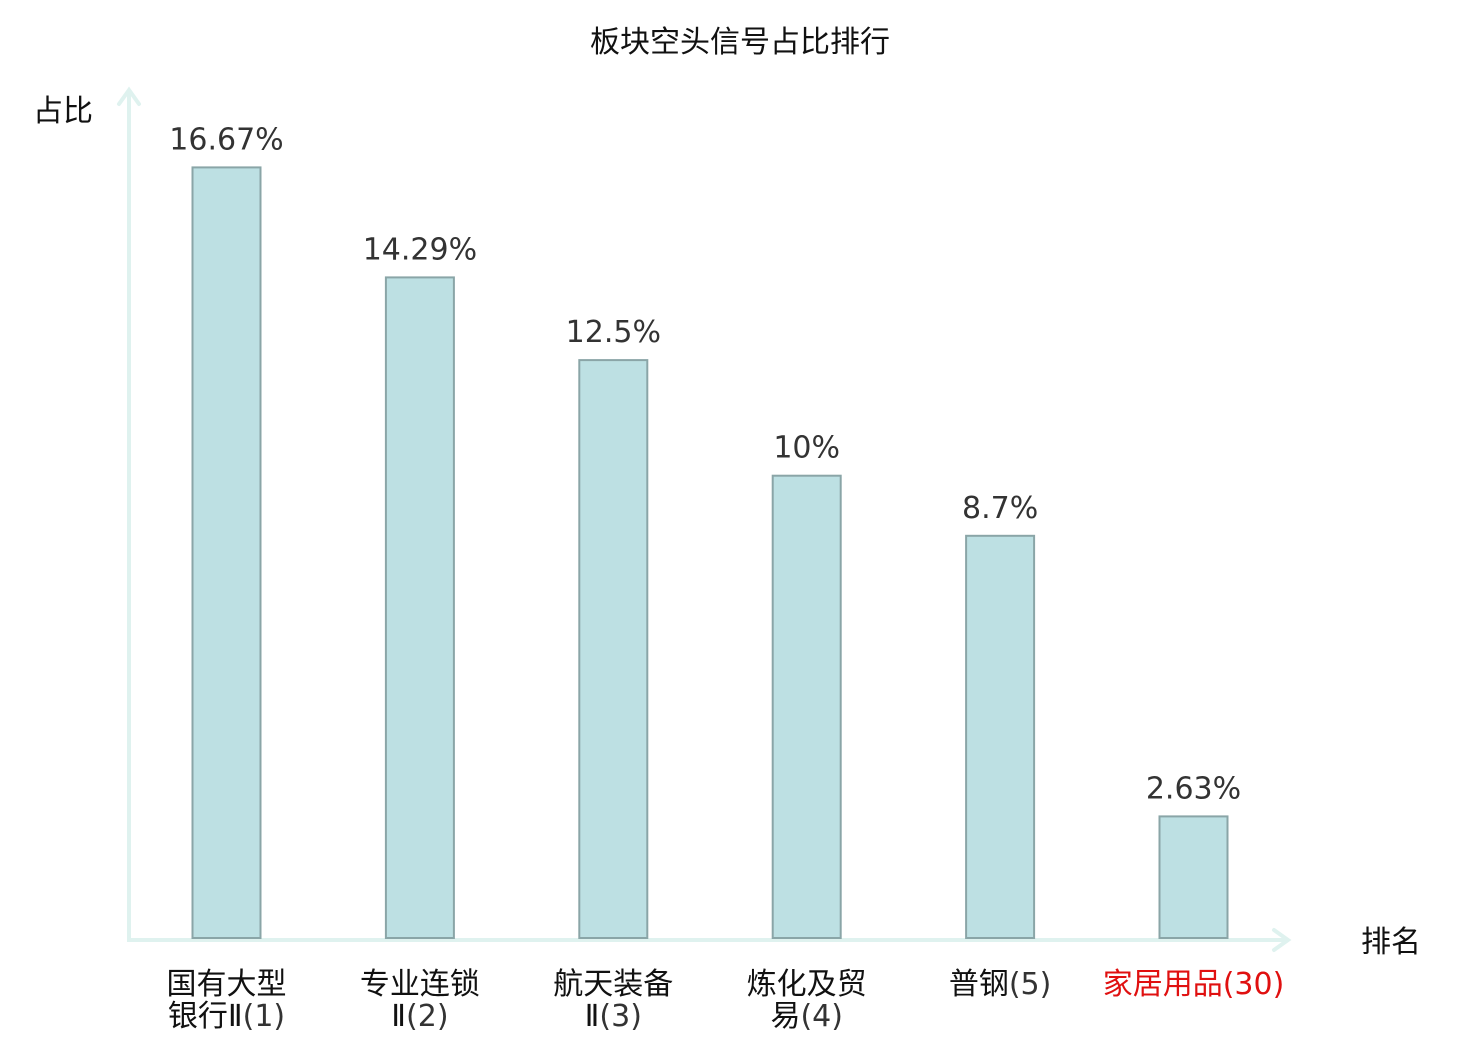 Image resolution: width=1480 pixels, height=1040 pixels. What do you see at coordinates (1282, 940) in the screenshot?
I see `x-axis-arrow-icon` at bounding box center [1282, 940].